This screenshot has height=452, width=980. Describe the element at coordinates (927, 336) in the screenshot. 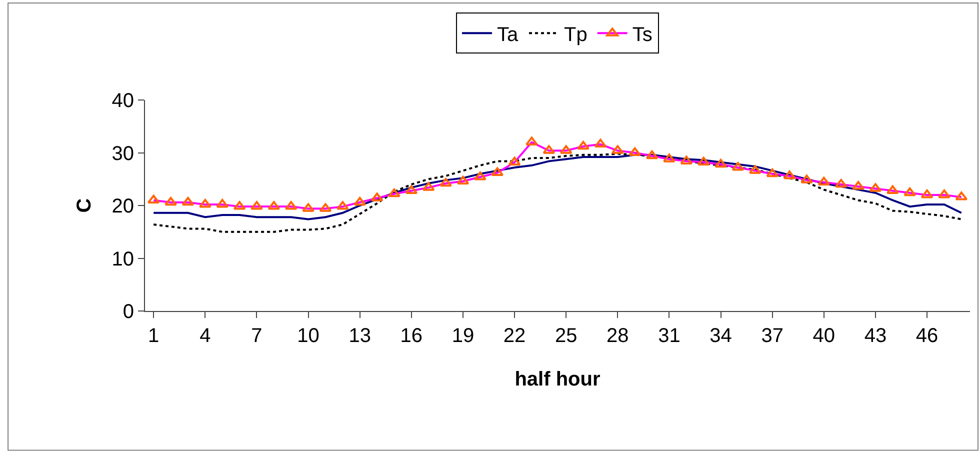

I see `x-tick-label: 46` at that location.